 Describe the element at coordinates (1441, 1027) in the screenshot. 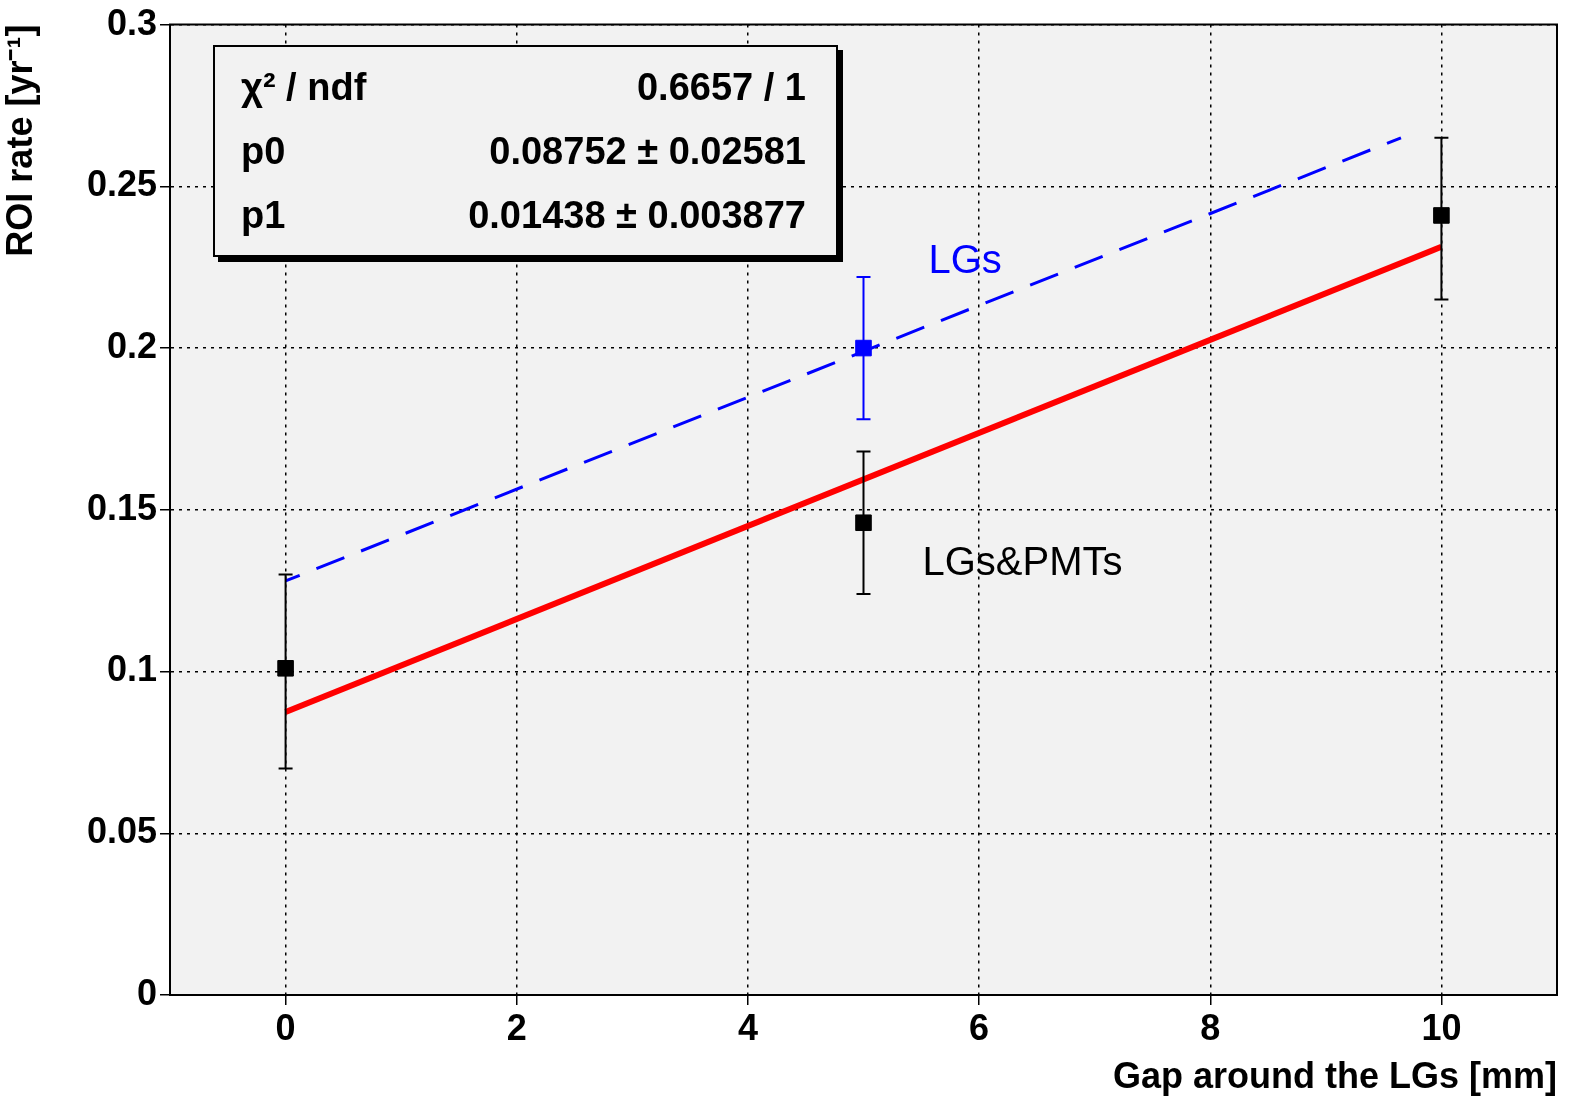

I see `x-tick-label: 10` at that location.